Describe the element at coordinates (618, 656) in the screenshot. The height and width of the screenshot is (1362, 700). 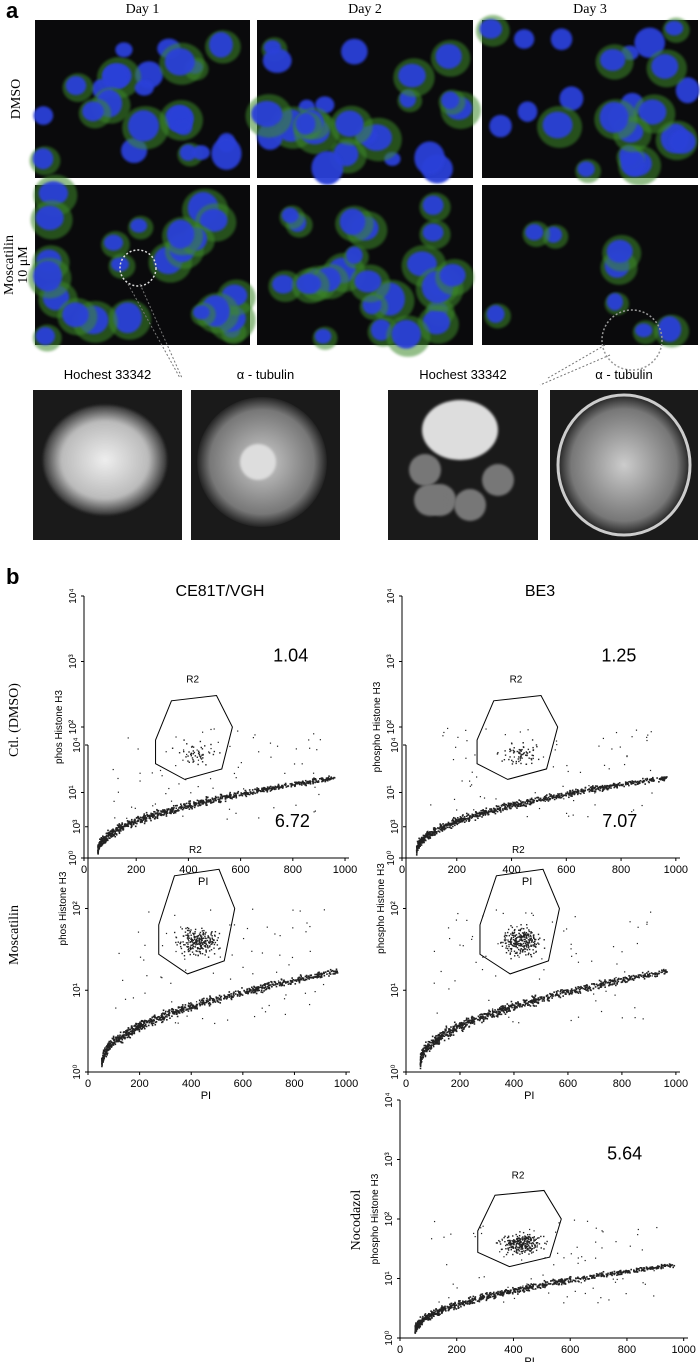
I see `gate-percent: 1.25` at that location.